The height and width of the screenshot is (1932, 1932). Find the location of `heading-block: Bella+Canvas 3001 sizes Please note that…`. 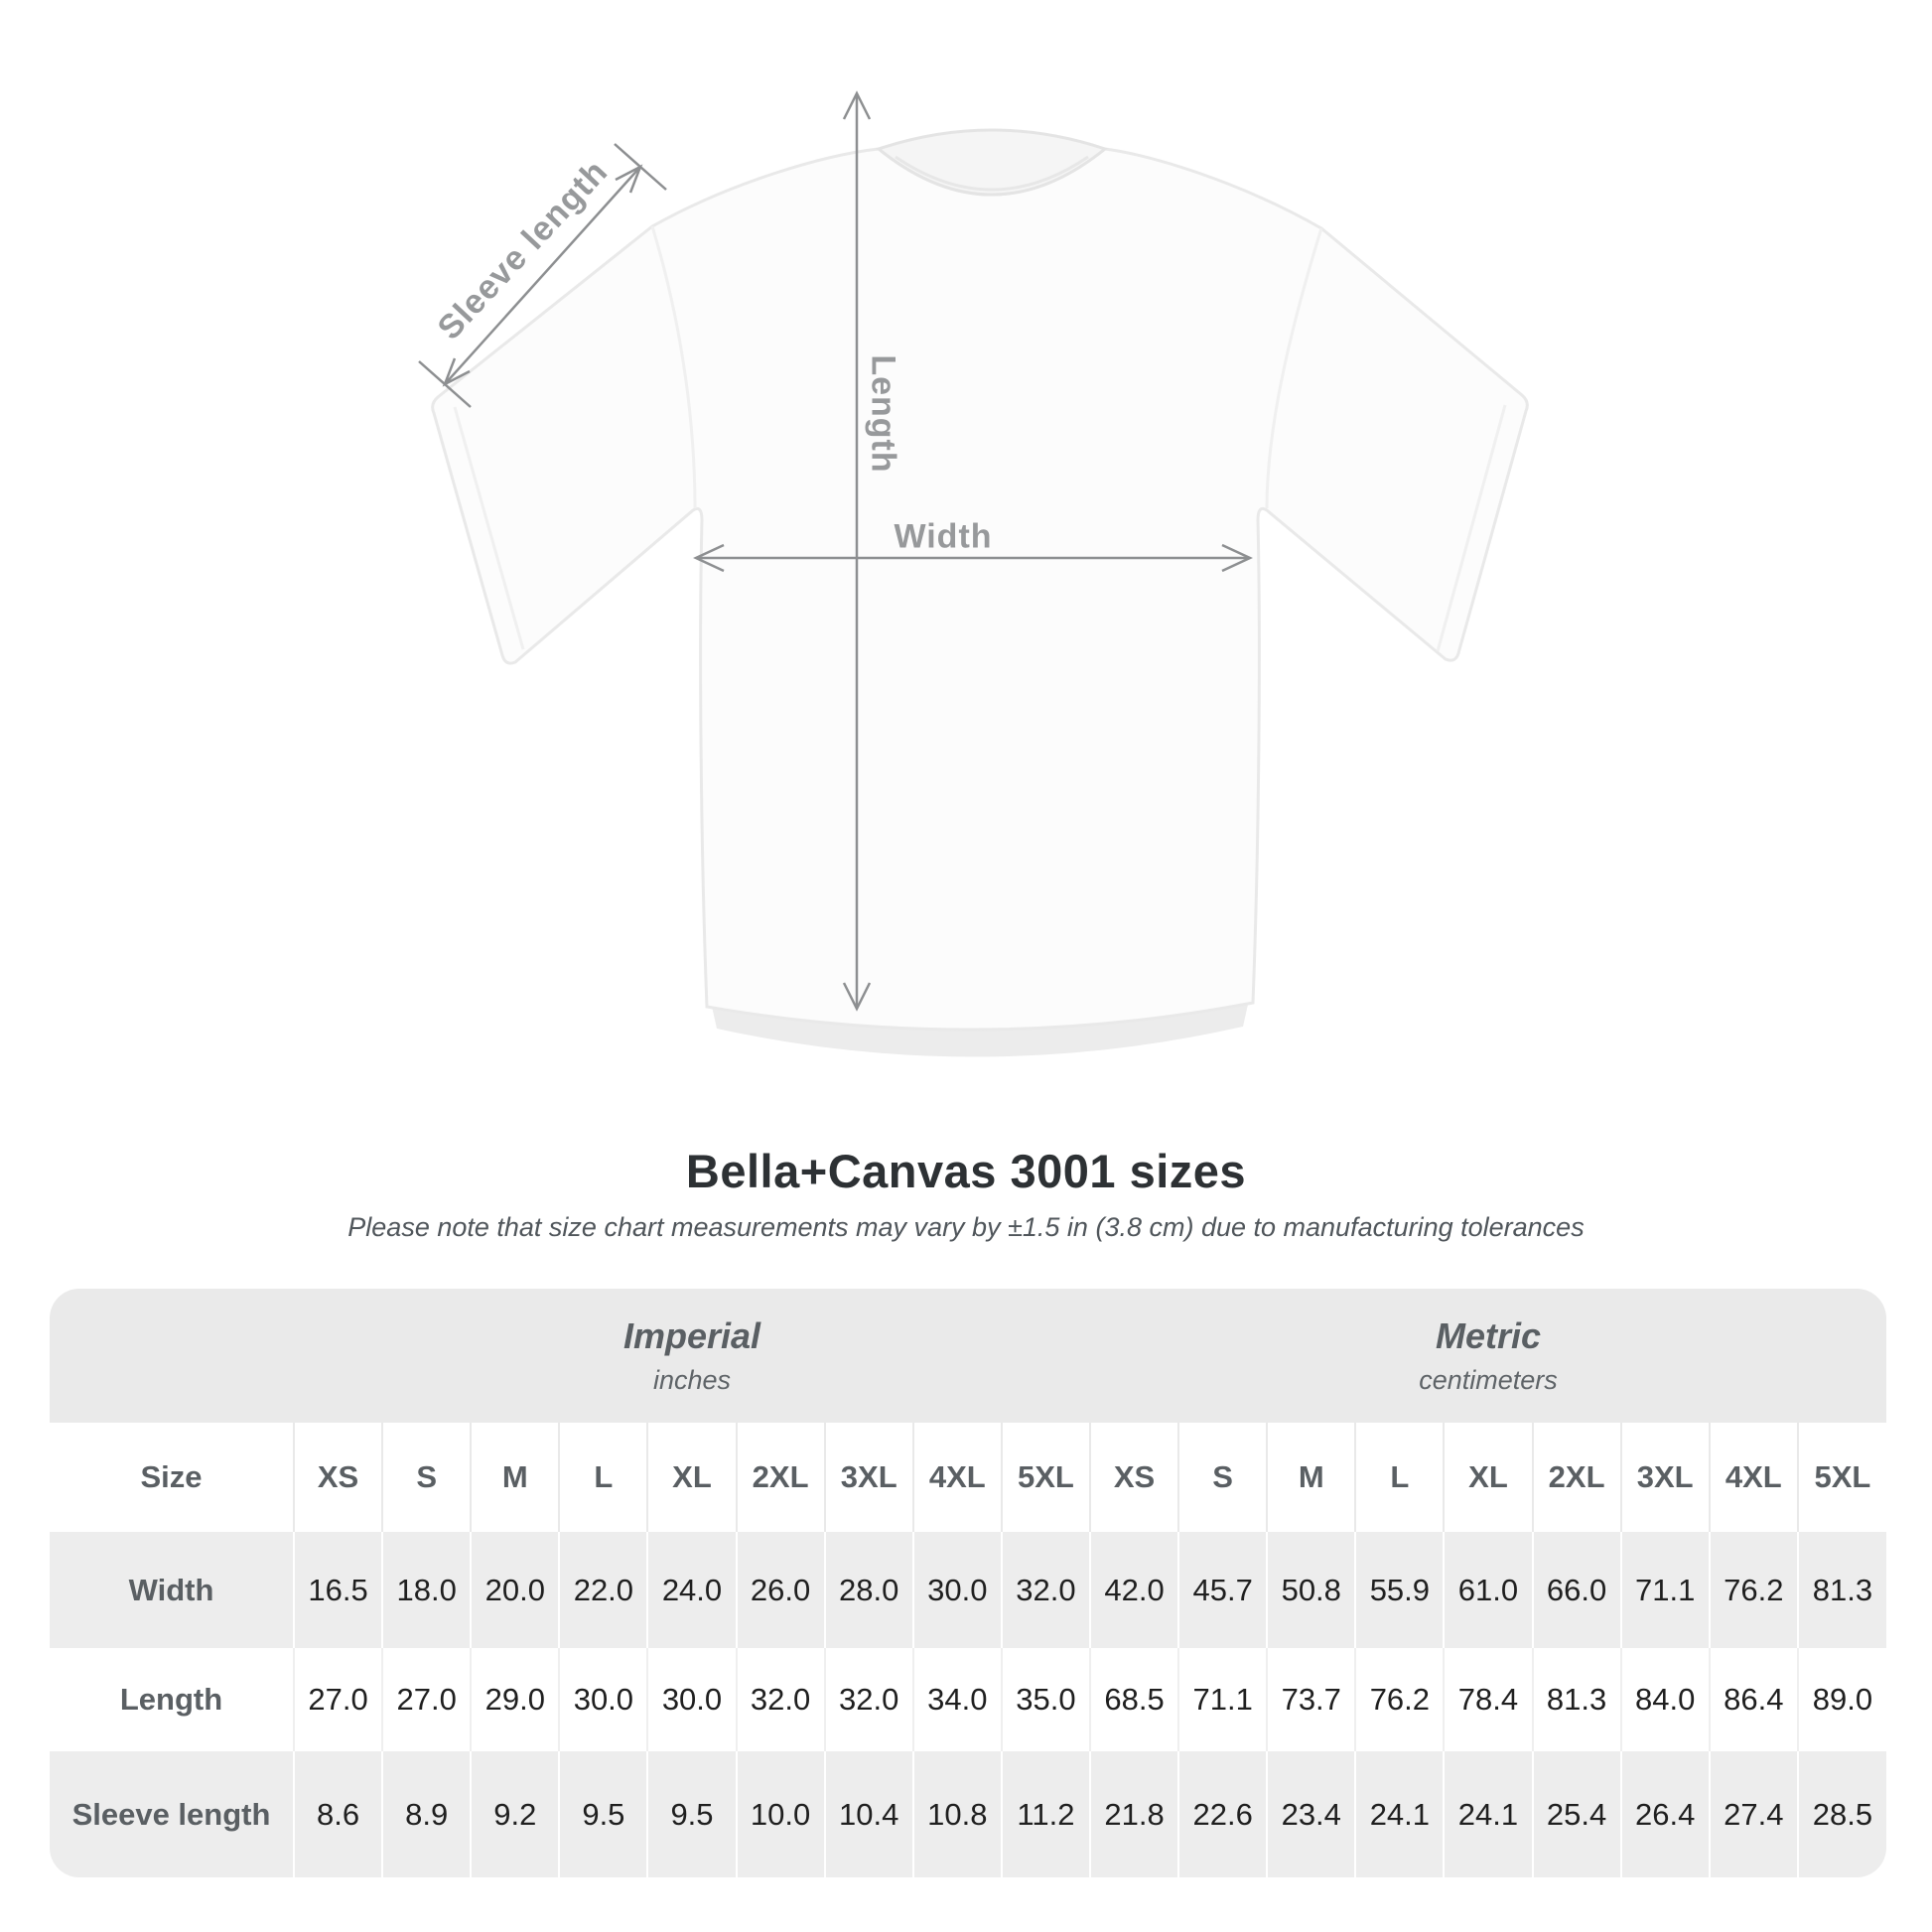

heading-block: Bella+Canvas 3001 sizes Please note that… is located at coordinates (966, 1194).